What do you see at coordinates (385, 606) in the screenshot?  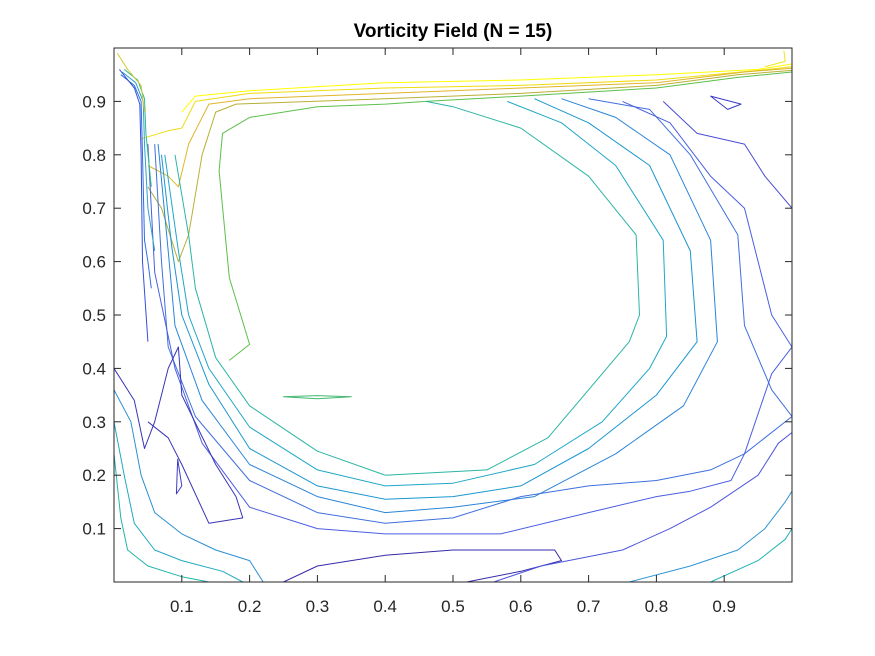 I see `x-tick-label: 0.4` at bounding box center [385, 606].